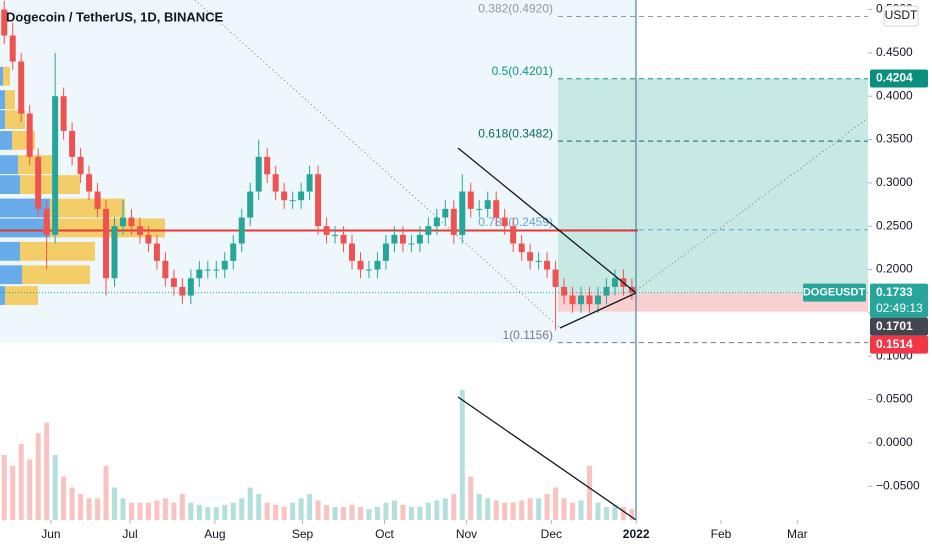 The width and height of the screenshot is (932, 550). What do you see at coordinates (894, 78) in the screenshot?
I see `target-tag: 0.4204` at bounding box center [894, 78].